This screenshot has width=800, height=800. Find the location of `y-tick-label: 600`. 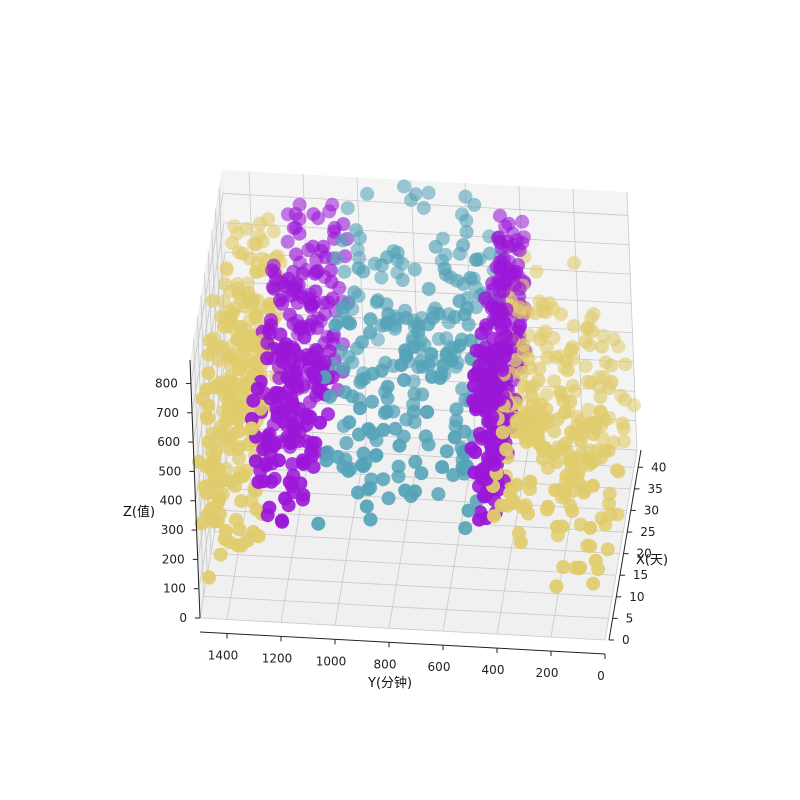

y-tick-label: 600 is located at coordinates (439, 667).